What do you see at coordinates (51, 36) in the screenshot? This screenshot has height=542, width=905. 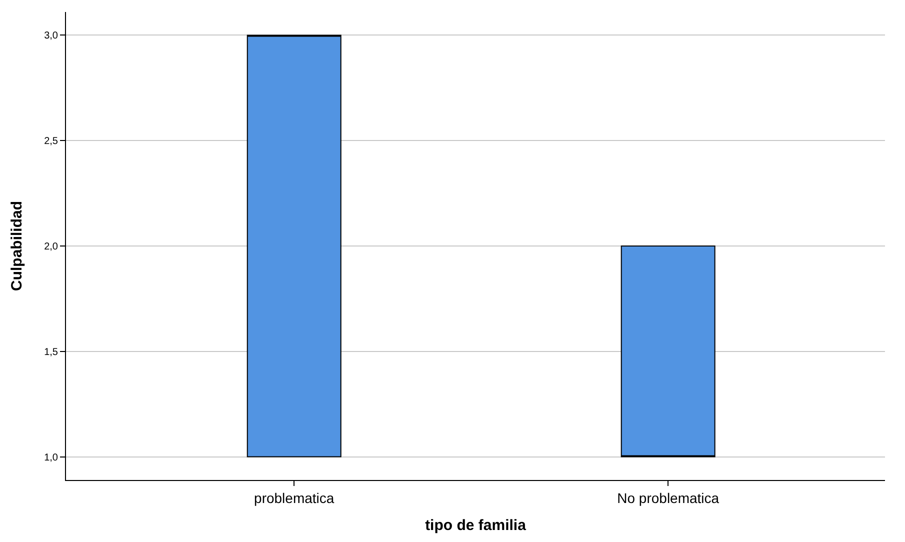 I see `y-tick-label: 3,0` at bounding box center [51, 36].